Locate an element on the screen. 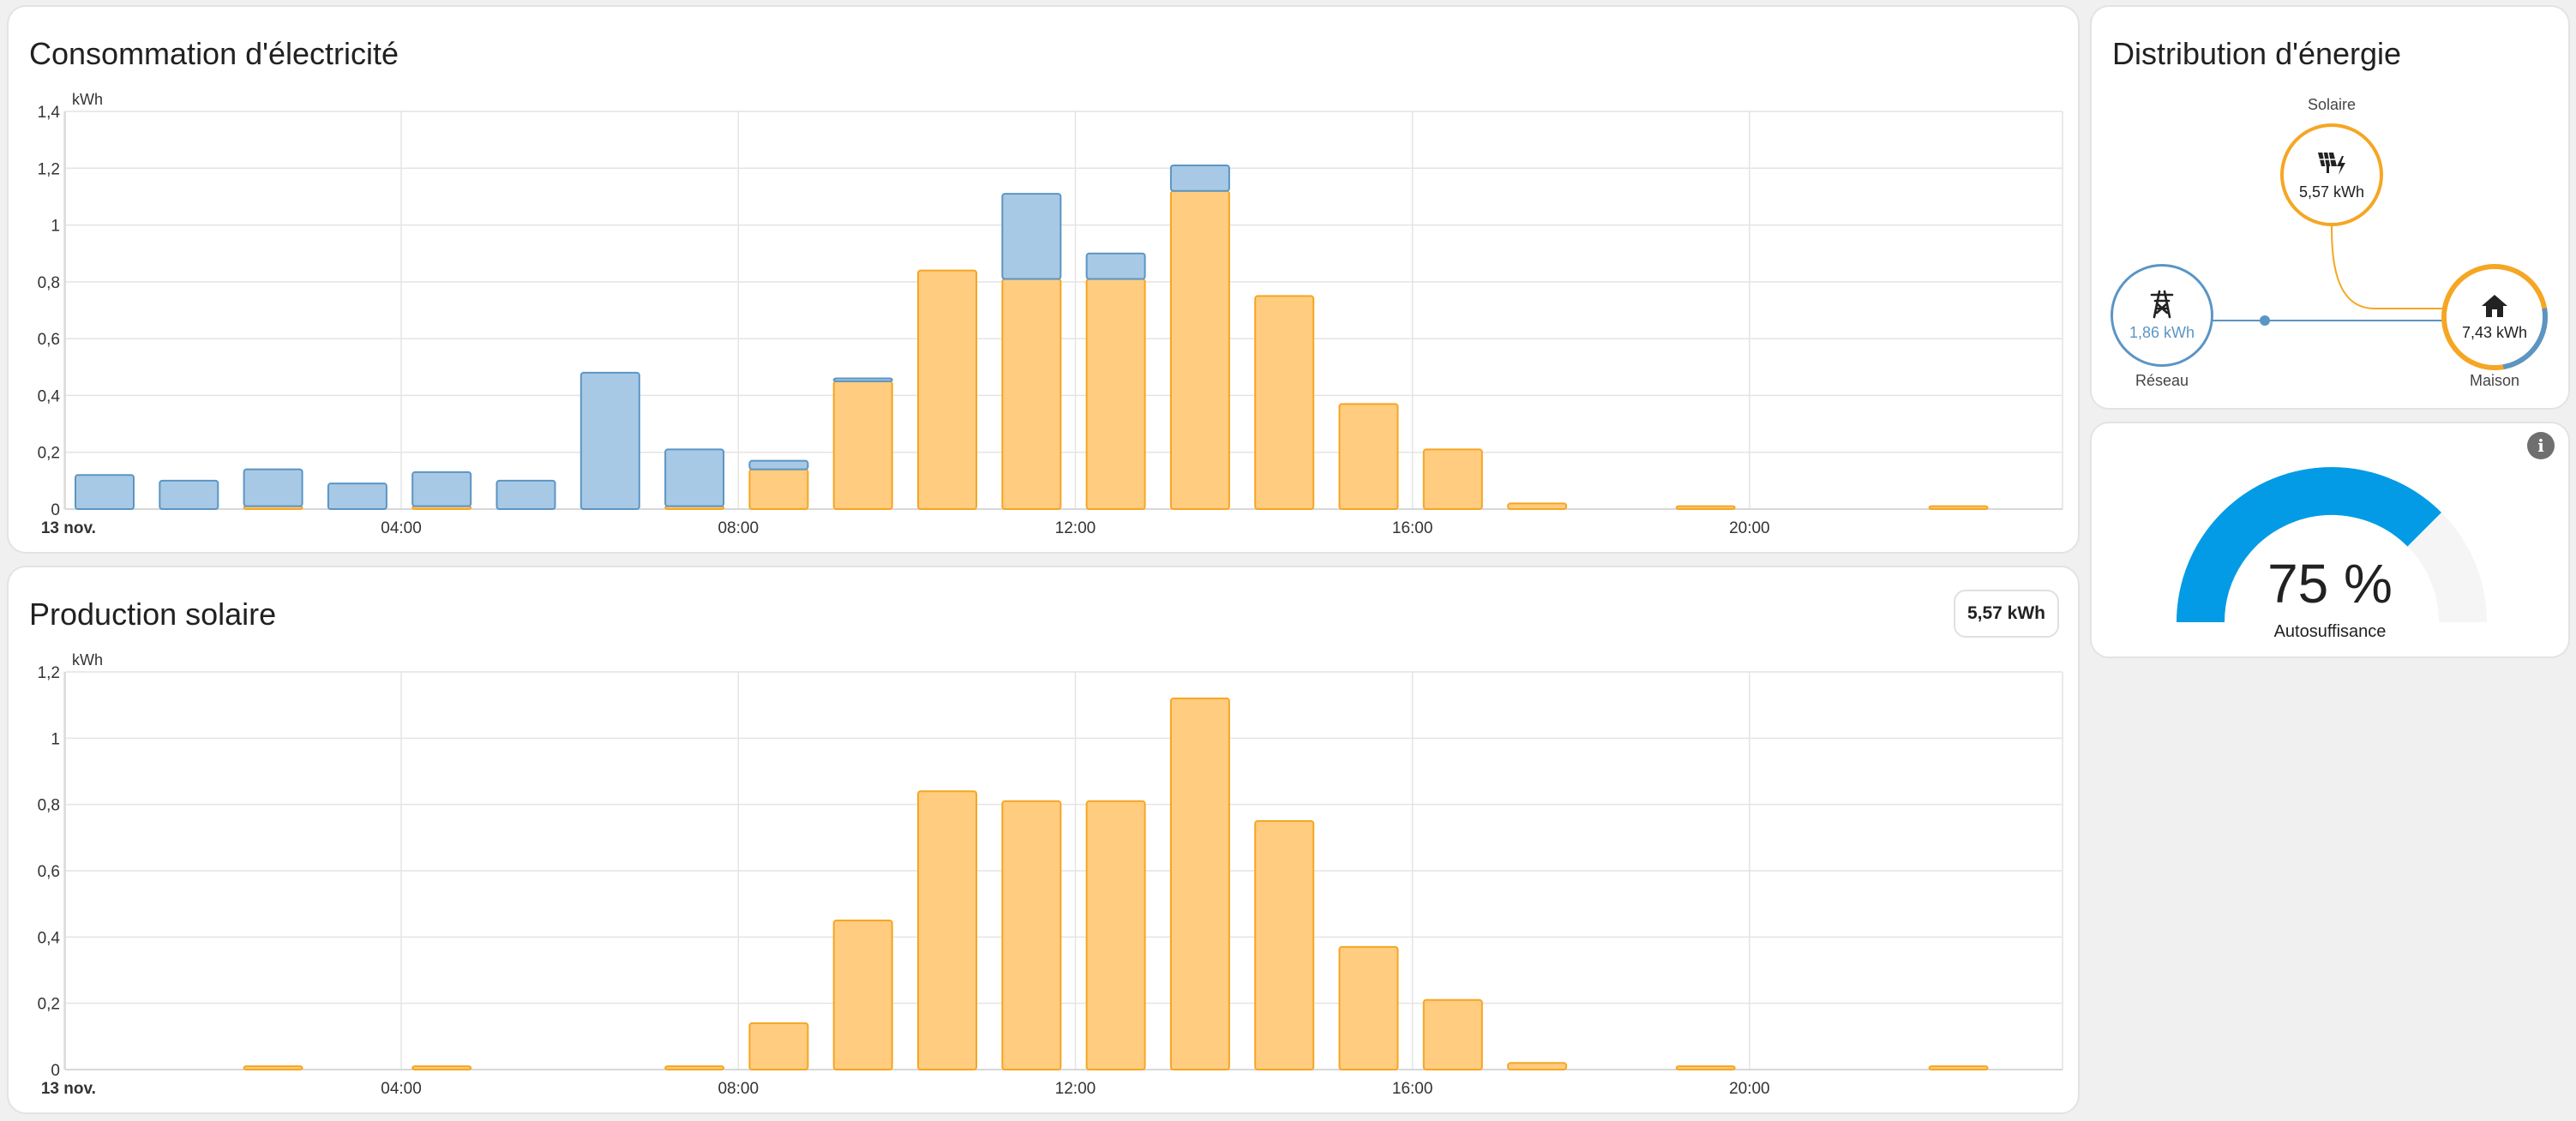  consumption-x-tick-label: 16:00 is located at coordinates (1412, 528).